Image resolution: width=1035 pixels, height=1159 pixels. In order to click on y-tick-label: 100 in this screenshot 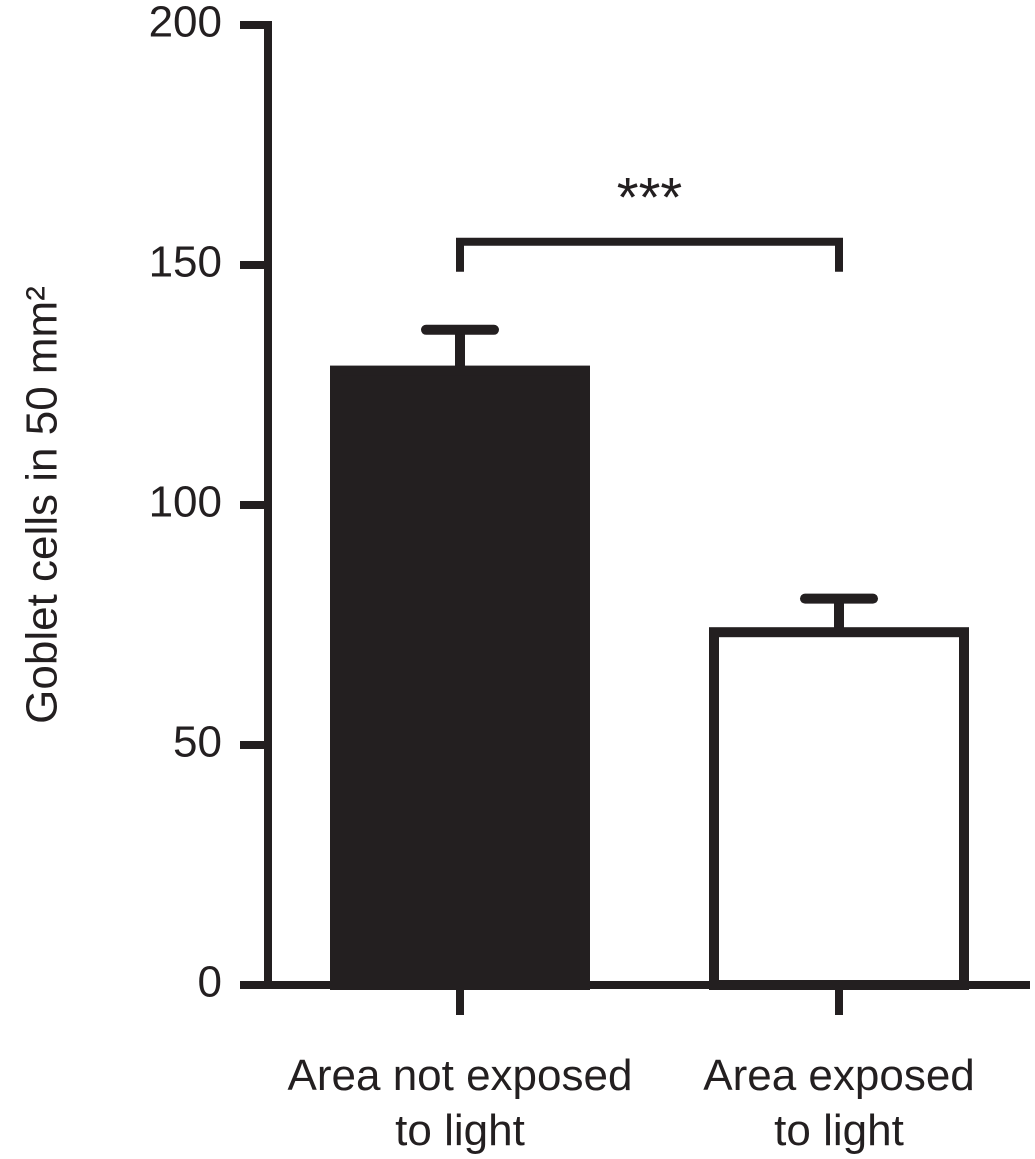, I will do `click(185, 502)`.